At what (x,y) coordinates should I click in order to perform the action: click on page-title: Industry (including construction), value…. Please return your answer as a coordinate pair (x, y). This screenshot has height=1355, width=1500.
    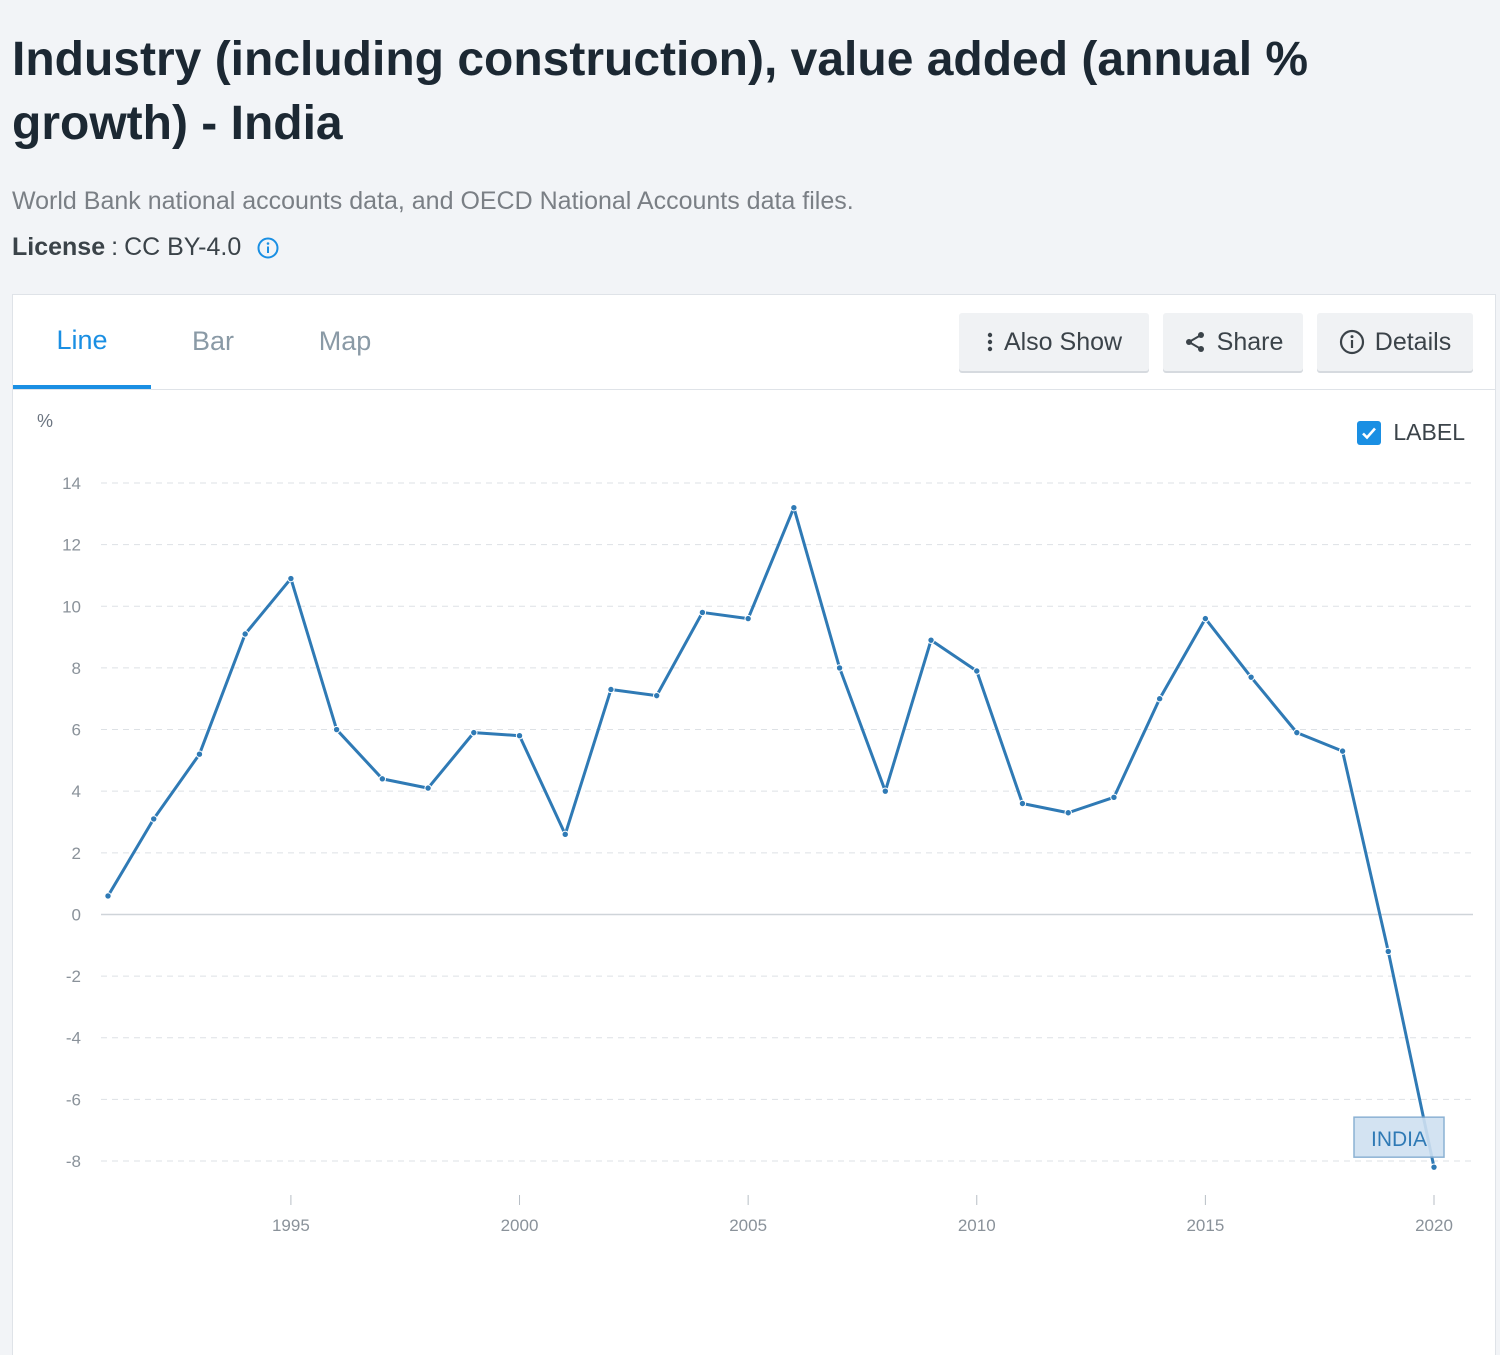
    Looking at the image, I should click on (660, 91).